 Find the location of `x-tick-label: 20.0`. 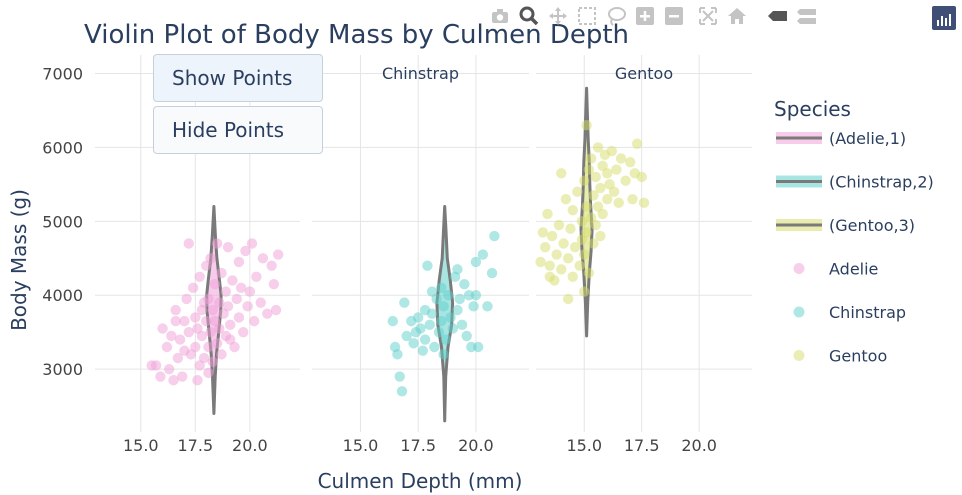

x-tick-label: 20.0 is located at coordinates (476, 445).